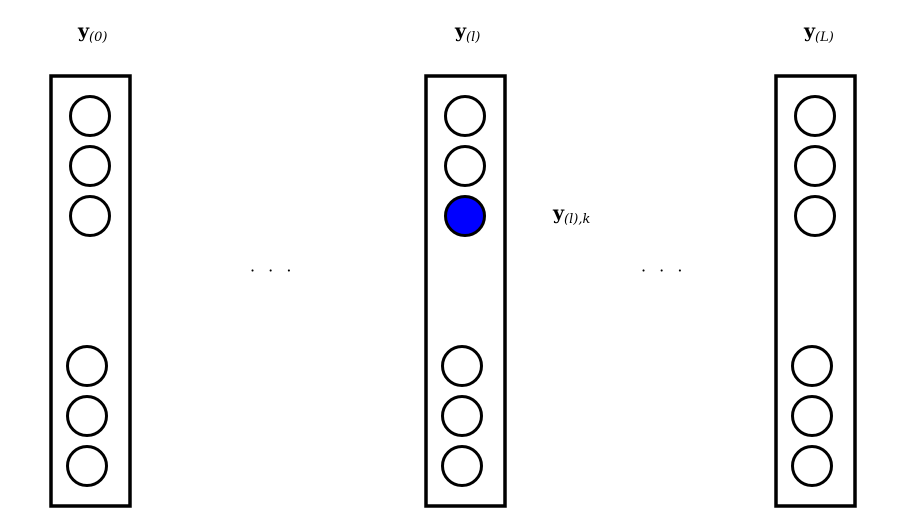  What do you see at coordinates (98, 37) in the screenshot?
I see `layer-0-label-subscript: (0)` at bounding box center [98, 37].